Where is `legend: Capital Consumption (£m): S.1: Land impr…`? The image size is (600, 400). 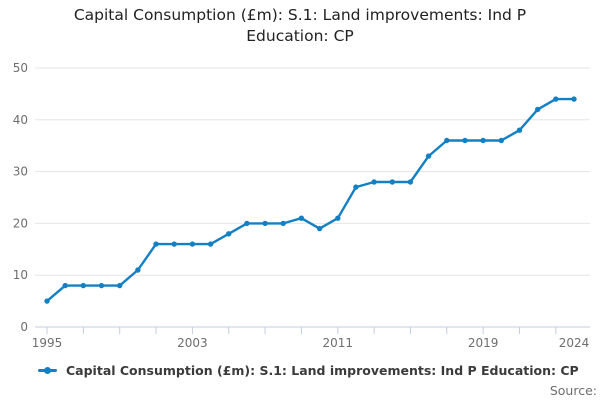 legend: Capital Consumption (£m): S.1: Land impr… is located at coordinates (308, 370).